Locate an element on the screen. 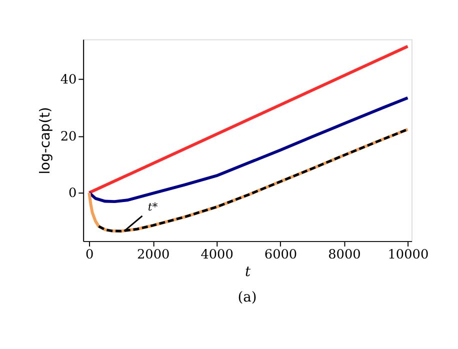 The width and height of the screenshot is (458, 349). annotation: t* is located at coordinates (153, 207).